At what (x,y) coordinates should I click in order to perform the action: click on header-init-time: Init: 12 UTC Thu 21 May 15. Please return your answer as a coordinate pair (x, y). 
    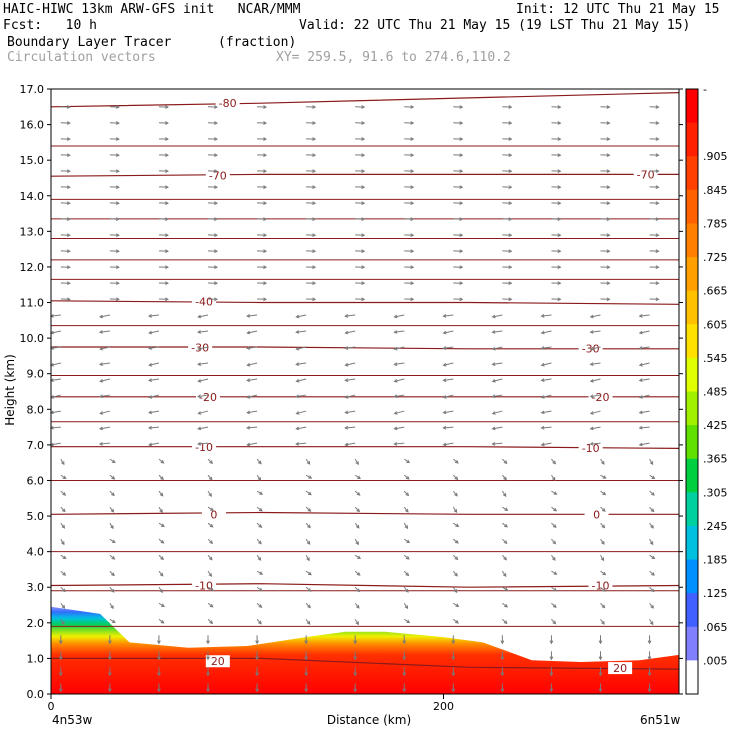
    Looking at the image, I should click on (618, 9).